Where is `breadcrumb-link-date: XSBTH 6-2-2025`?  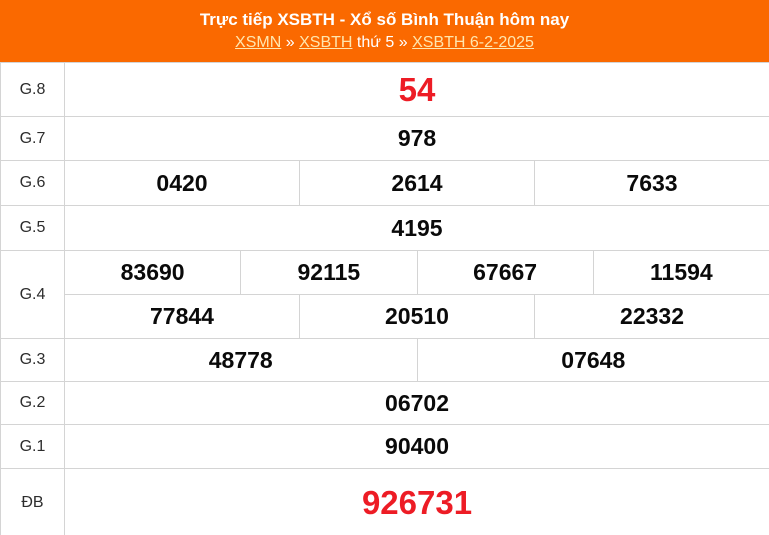
breadcrumb-link-date: XSBTH 6-2-2025 is located at coordinates (473, 42).